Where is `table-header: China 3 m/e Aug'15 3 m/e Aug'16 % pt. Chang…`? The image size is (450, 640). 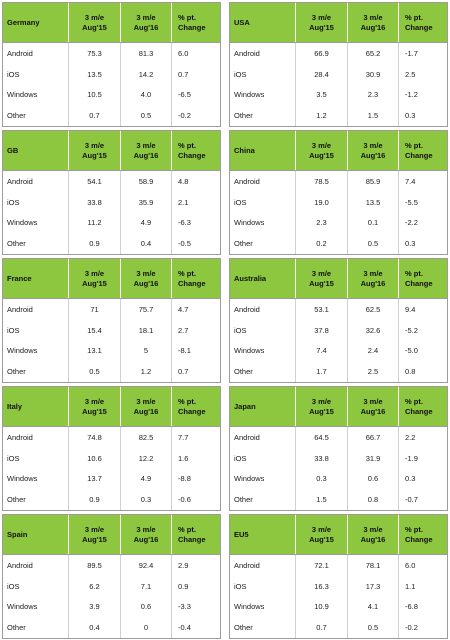 table-header: China 3 m/e Aug'15 3 m/e Aug'16 % pt. Chang… is located at coordinates (338, 151).